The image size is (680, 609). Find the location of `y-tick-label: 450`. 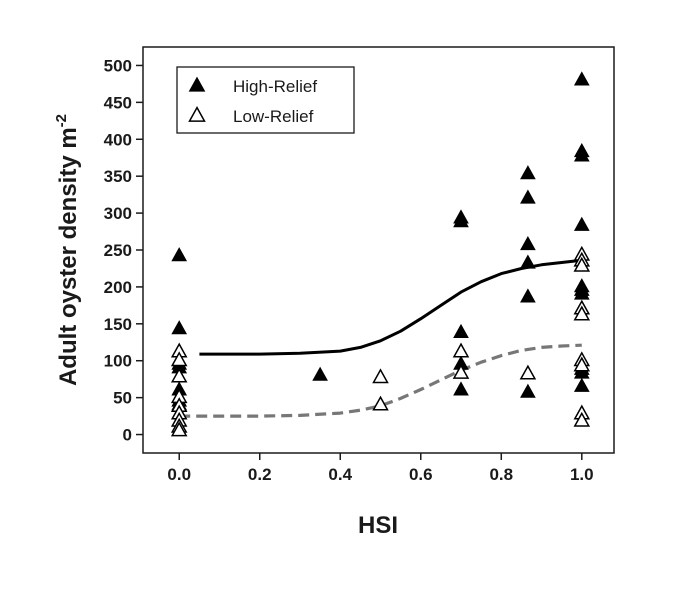

y-tick-label: 450 is located at coordinates (118, 102).